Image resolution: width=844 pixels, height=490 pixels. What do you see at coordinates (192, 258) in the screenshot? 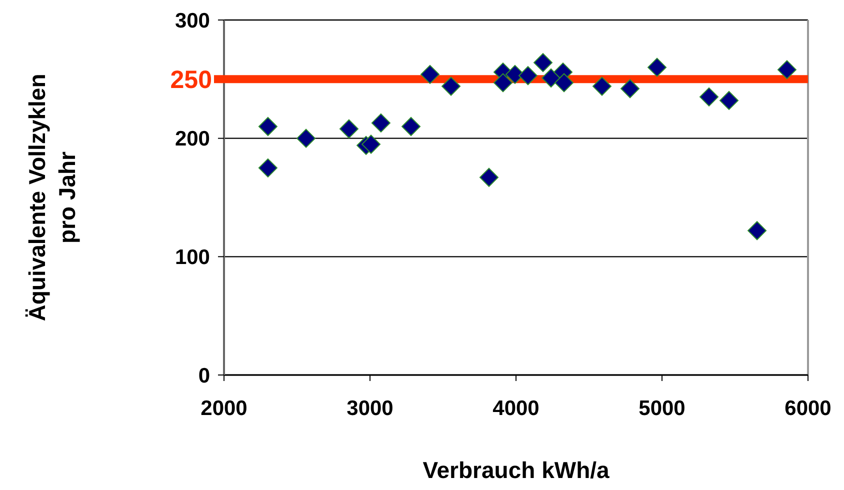
I see `y-tick-label: 100` at bounding box center [192, 258].